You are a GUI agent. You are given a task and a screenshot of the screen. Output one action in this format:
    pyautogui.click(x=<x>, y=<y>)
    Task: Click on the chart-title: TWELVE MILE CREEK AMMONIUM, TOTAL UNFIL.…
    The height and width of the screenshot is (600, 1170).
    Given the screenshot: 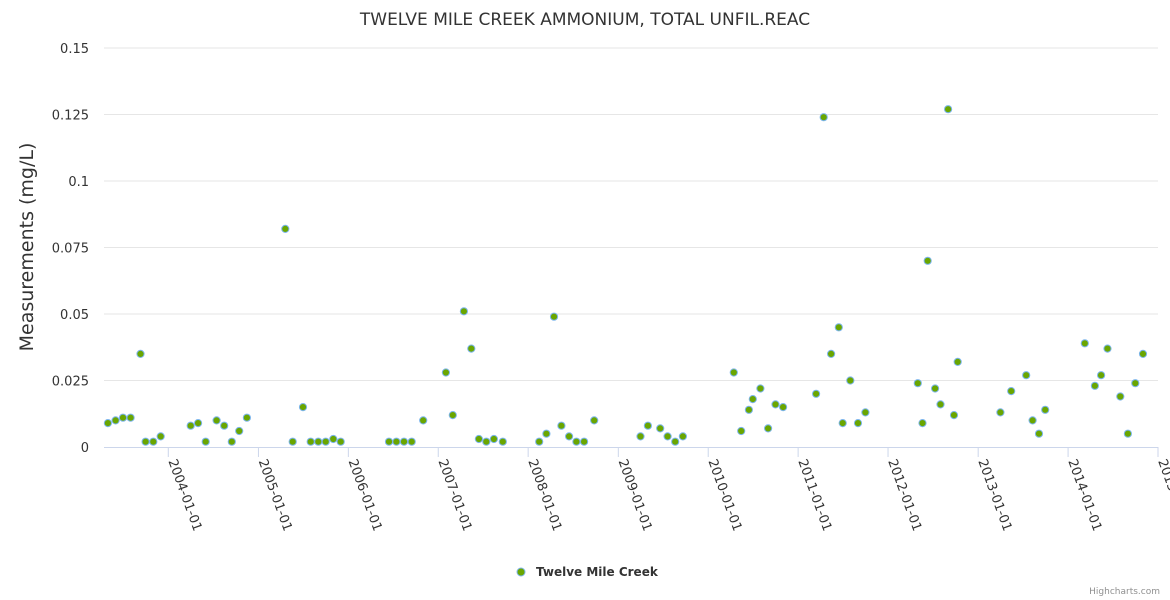 What is the action you would take?
    pyautogui.click(x=584, y=20)
    